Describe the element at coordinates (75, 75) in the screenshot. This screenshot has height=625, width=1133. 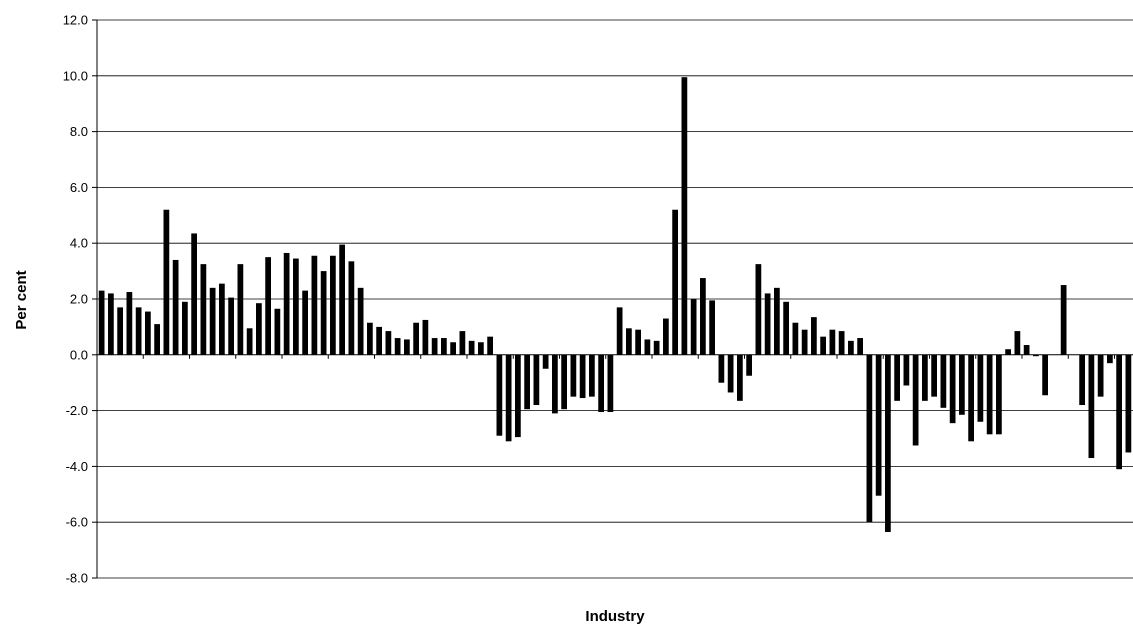
I see `y-tick-label: 10.0` at that location.